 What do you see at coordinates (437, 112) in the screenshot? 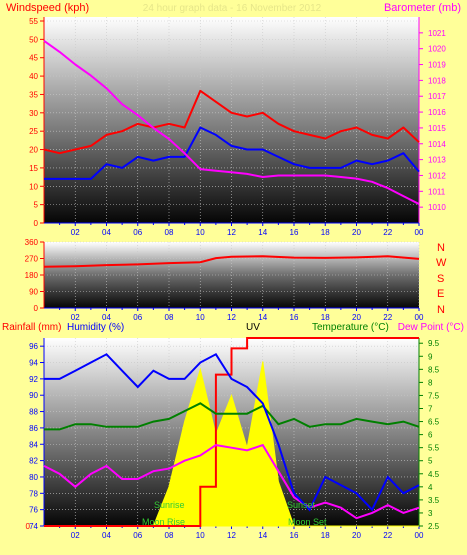
I see `y-tick-label-right: 1016` at bounding box center [437, 112].